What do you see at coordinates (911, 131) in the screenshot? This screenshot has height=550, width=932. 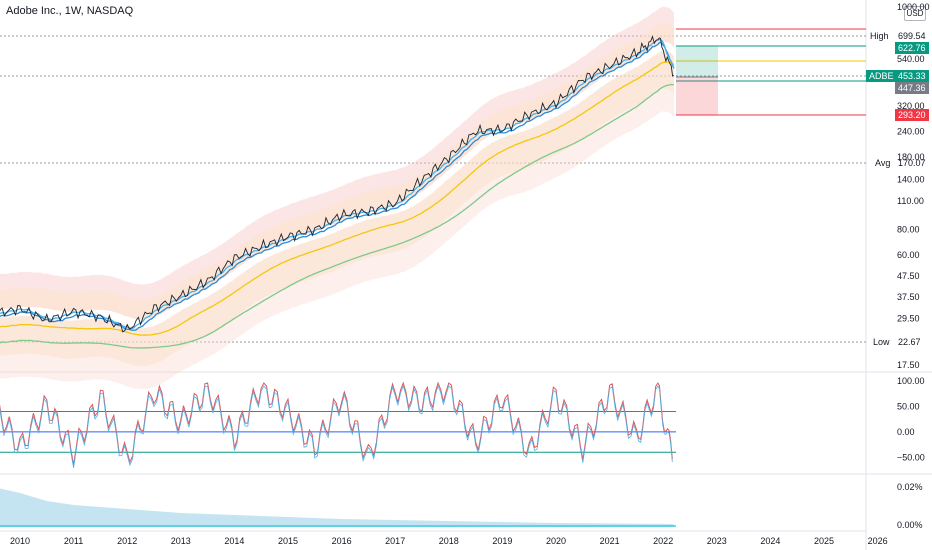 I see `price-axis-label: 240.00` at bounding box center [911, 131].